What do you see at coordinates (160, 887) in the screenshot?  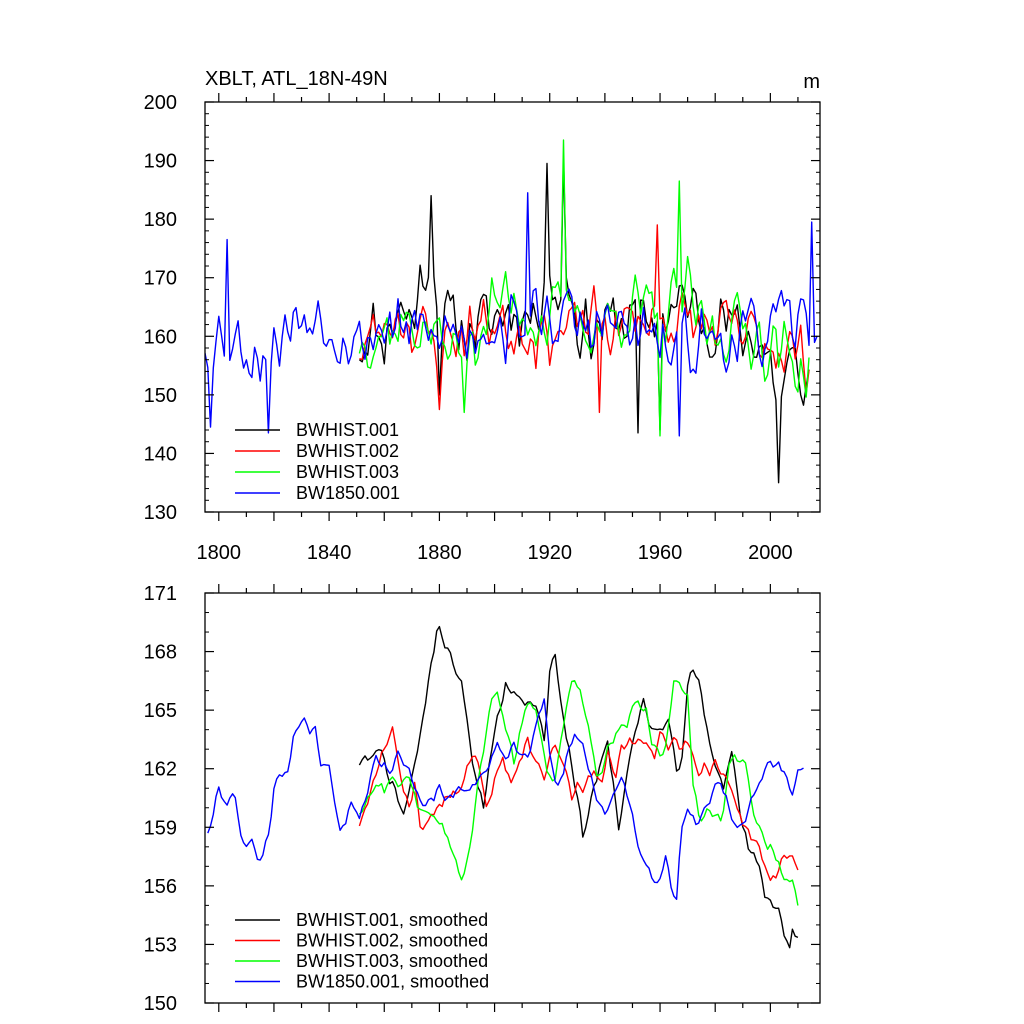 I see `y-tick-label: 156` at bounding box center [160, 887].